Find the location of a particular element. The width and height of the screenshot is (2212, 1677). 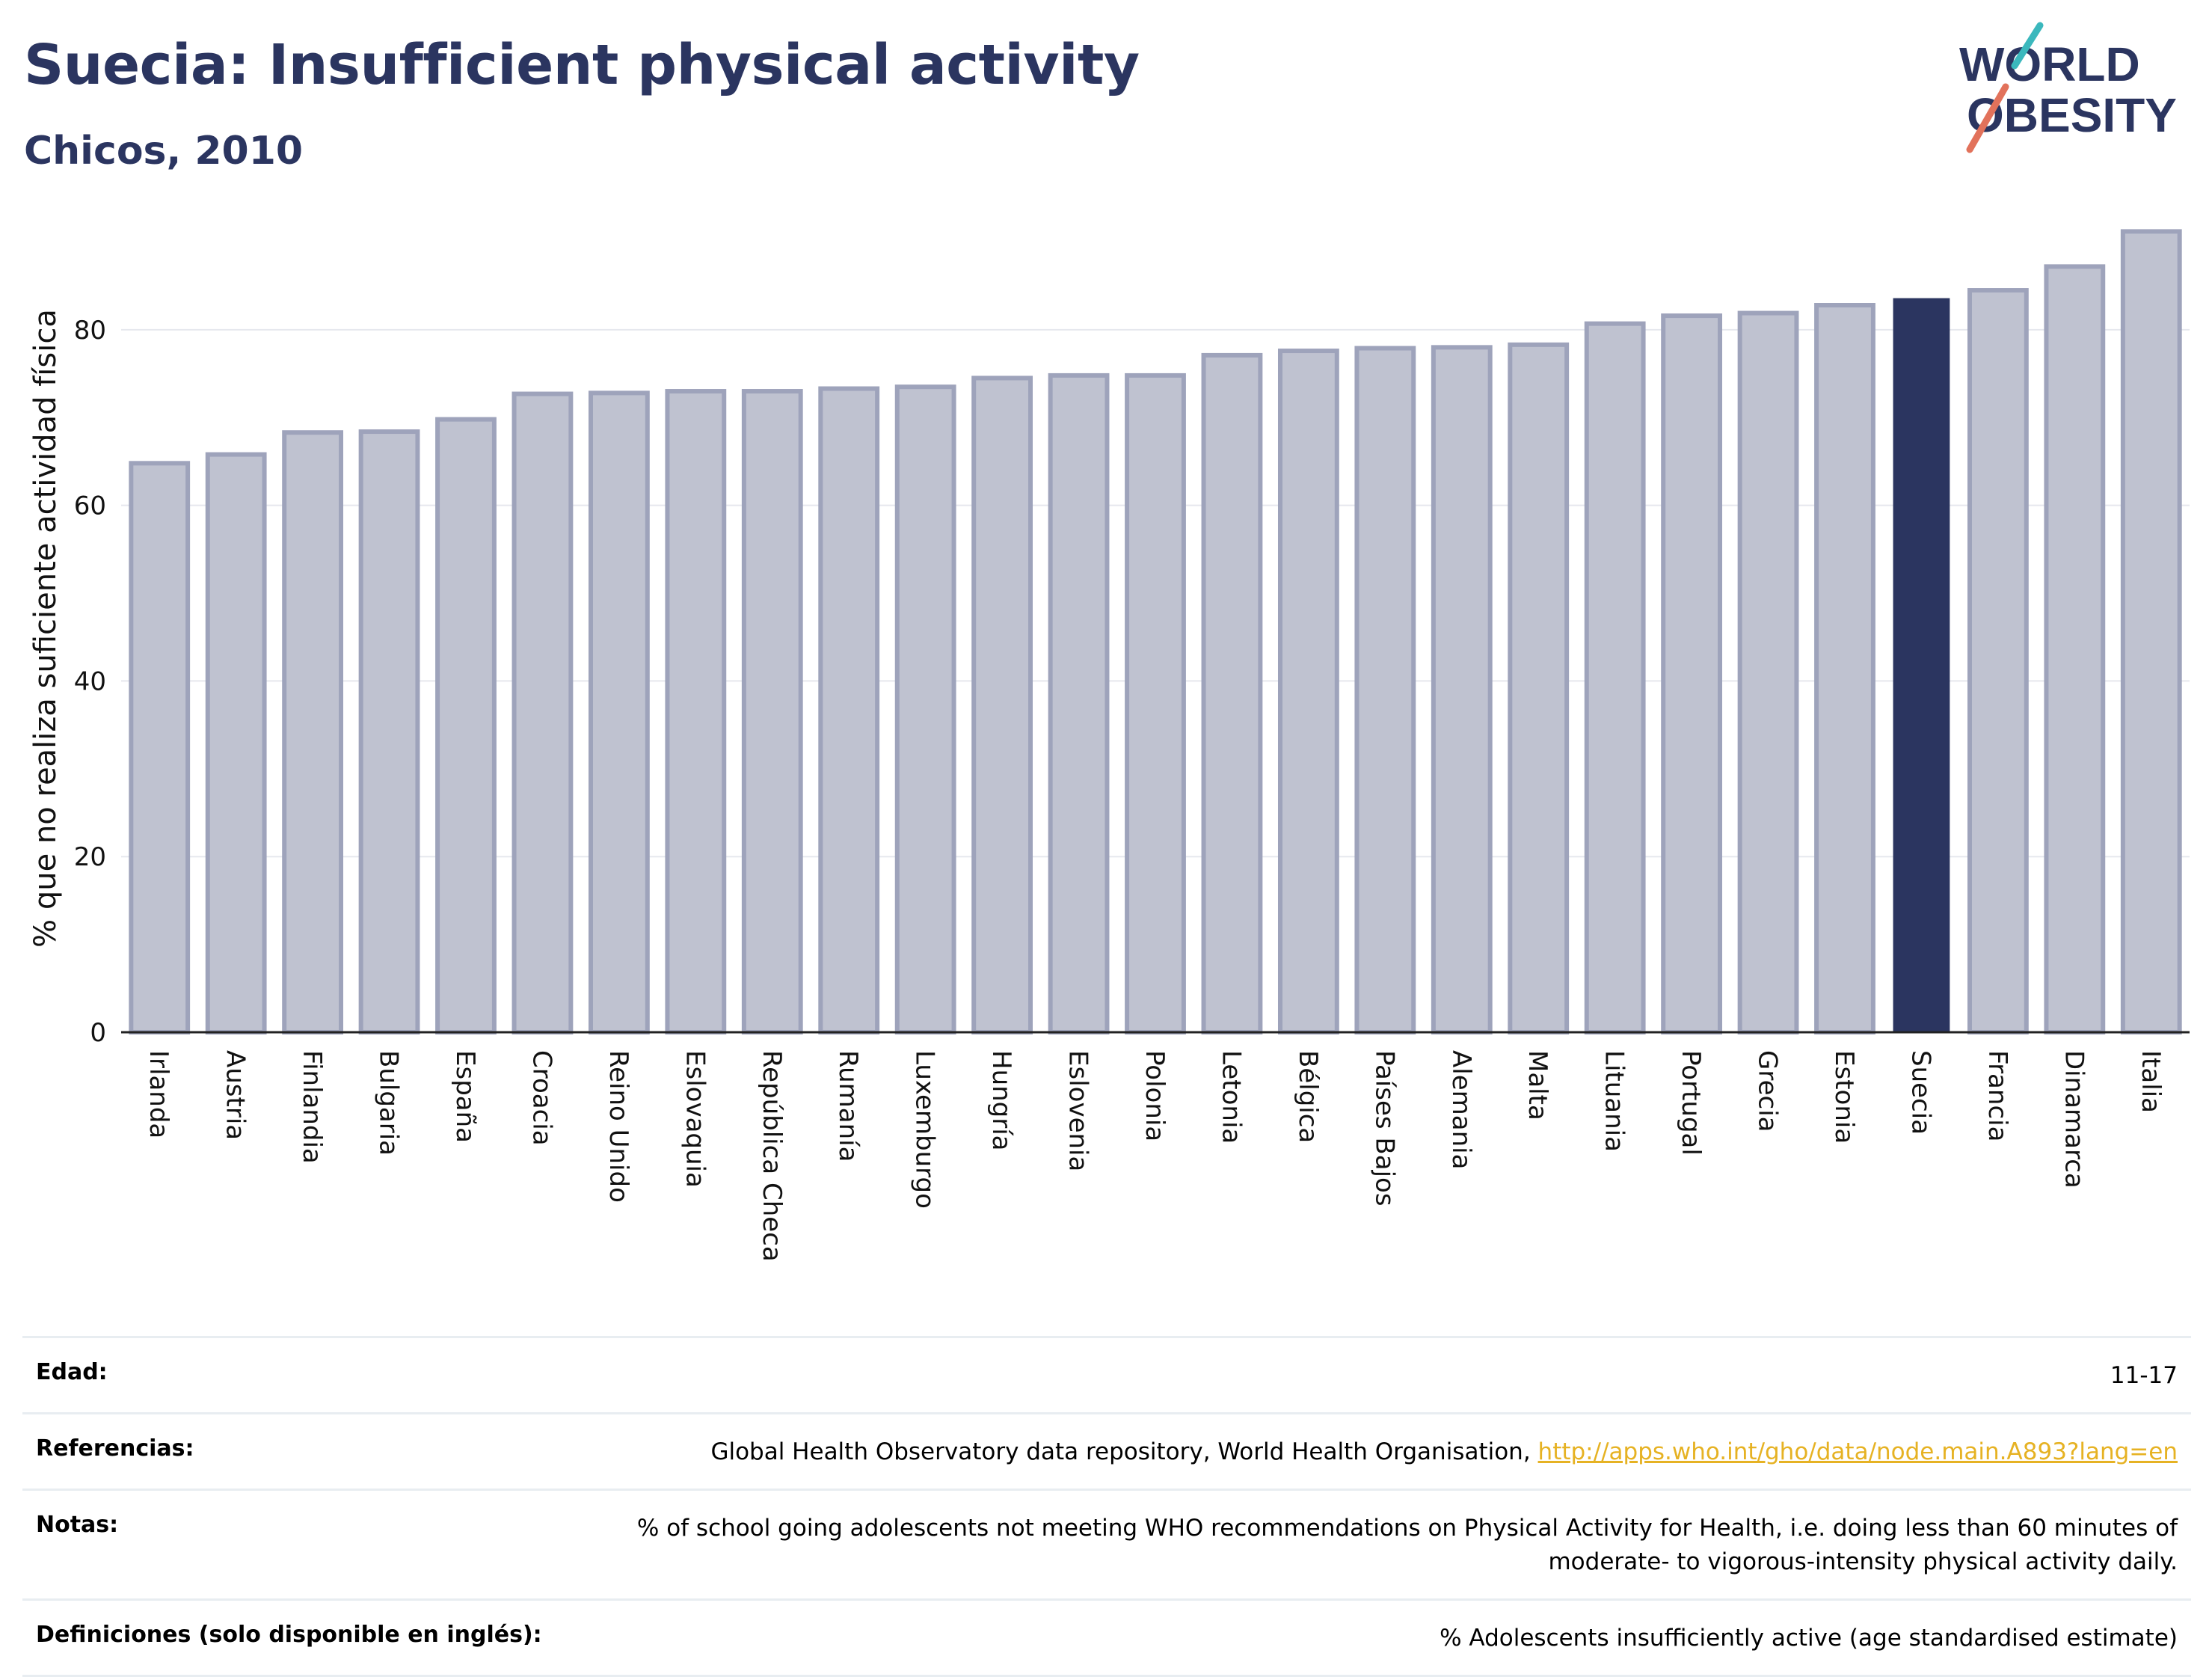

x-tick-label: Austria is located at coordinates (236, 1095).